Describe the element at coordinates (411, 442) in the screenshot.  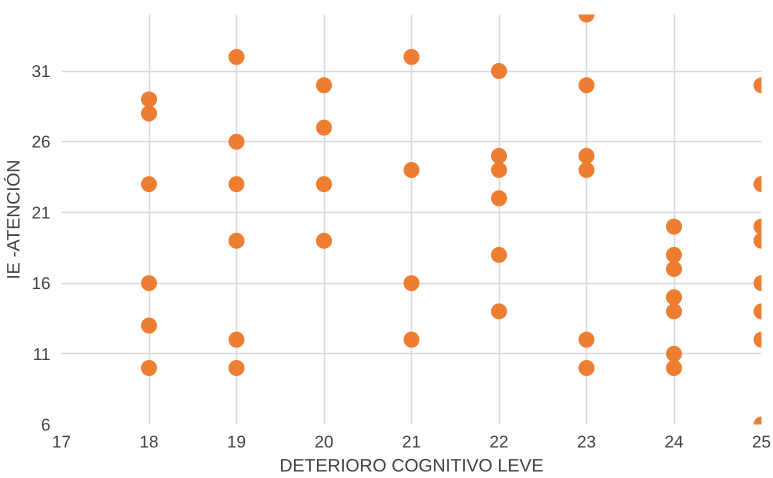
I see `x-tick-label: 21` at that location.